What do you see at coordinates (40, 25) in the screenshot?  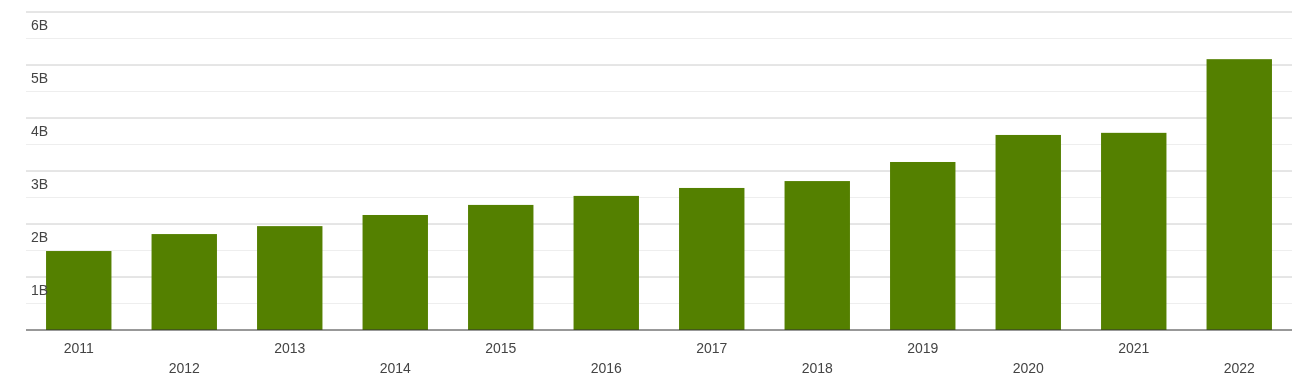 I see `y-tick-label: 6B` at bounding box center [40, 25].